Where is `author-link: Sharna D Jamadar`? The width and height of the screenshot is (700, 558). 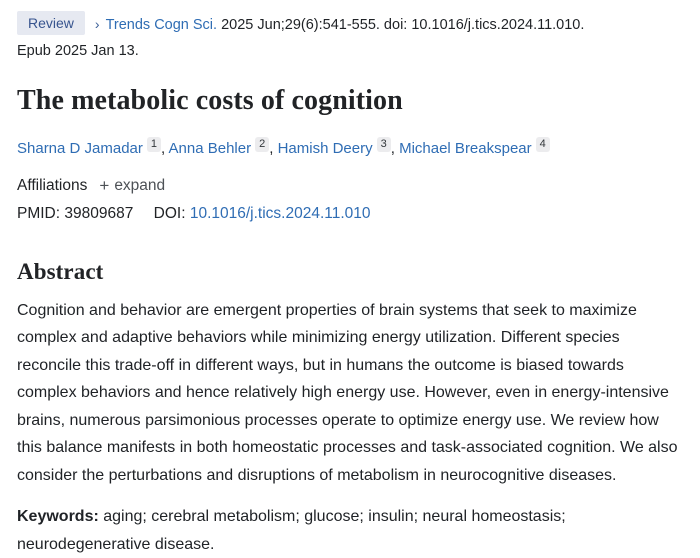
author-link: Sharna D Jamadar is located at coordinates (80, 148).